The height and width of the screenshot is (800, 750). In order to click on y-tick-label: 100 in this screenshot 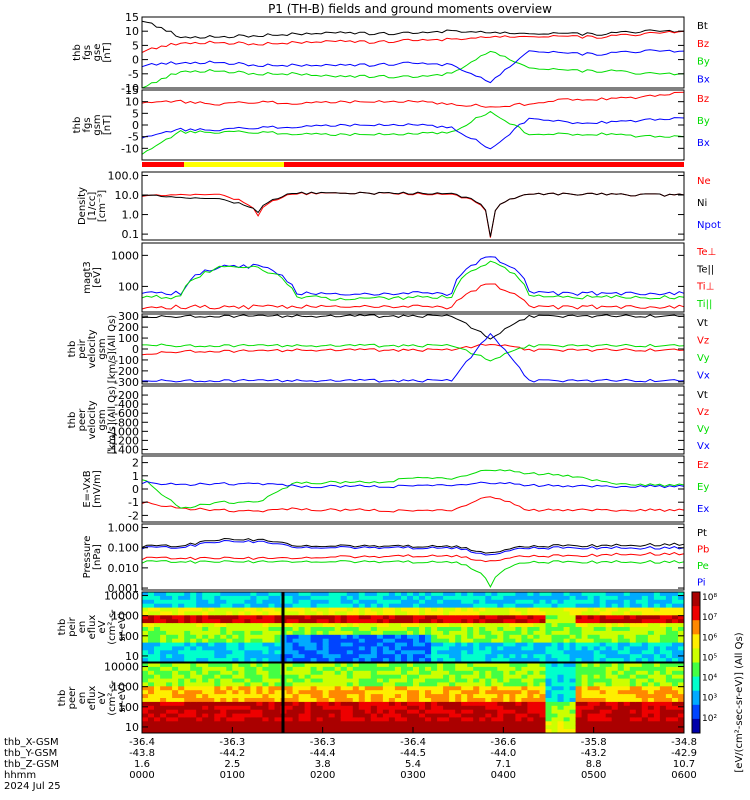, I will do `click(128, 338)`.